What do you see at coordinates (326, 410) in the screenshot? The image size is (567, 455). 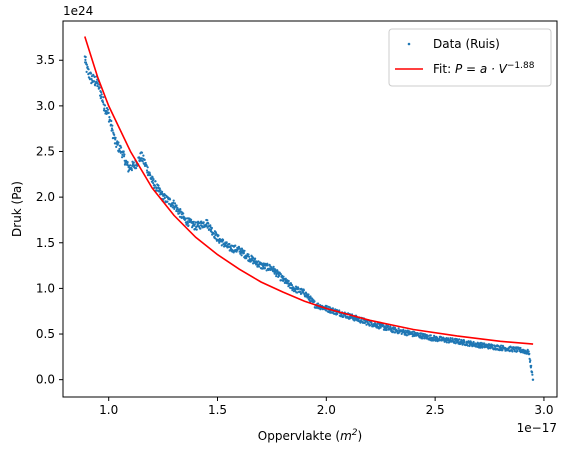 I see `x-tick-label: 2.0` at bounding box center [326, 410].